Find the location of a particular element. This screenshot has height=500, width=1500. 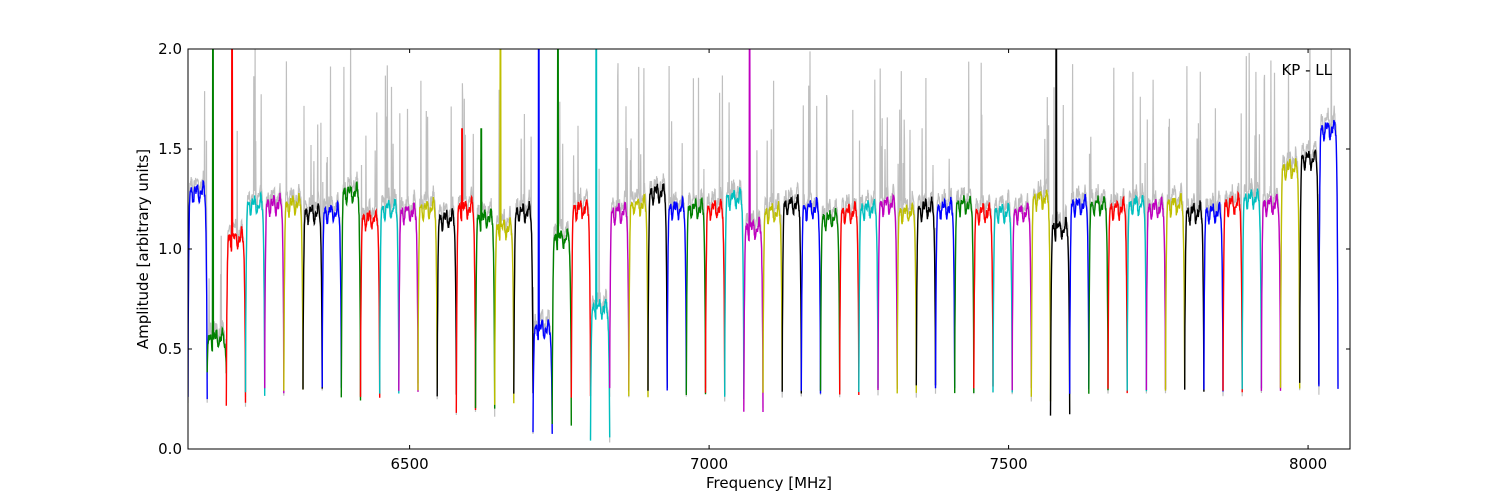

x-tick-label: 8000 is located at coordinates (1308, 464).